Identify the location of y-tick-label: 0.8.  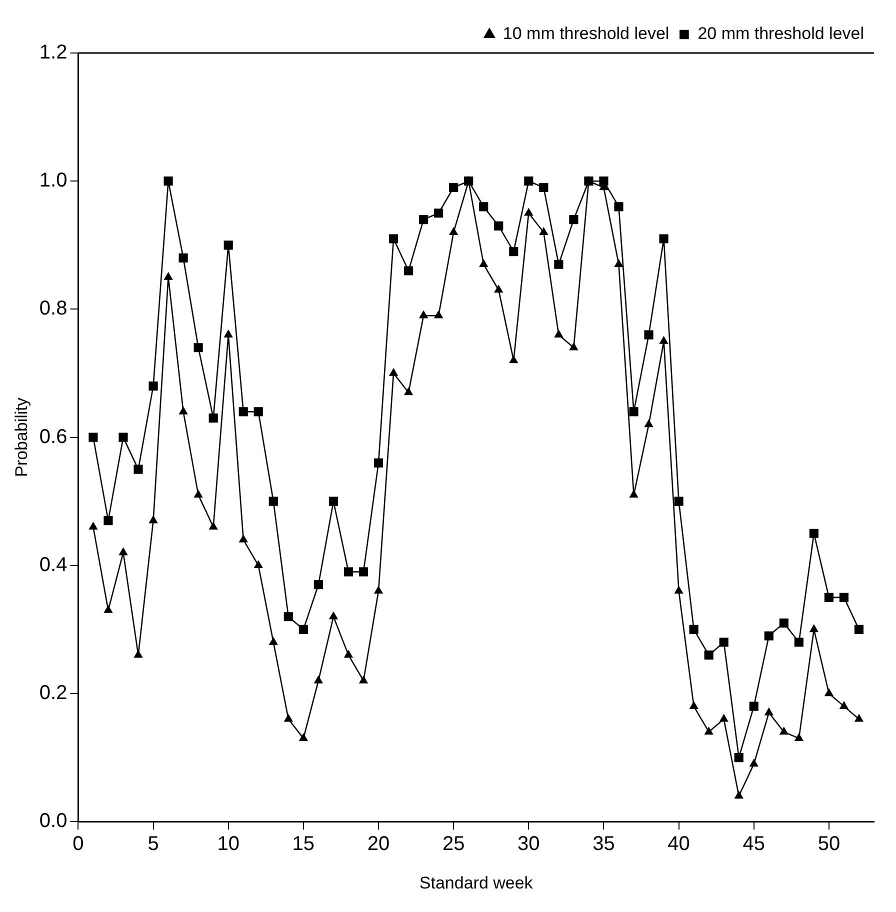
(53, 309).